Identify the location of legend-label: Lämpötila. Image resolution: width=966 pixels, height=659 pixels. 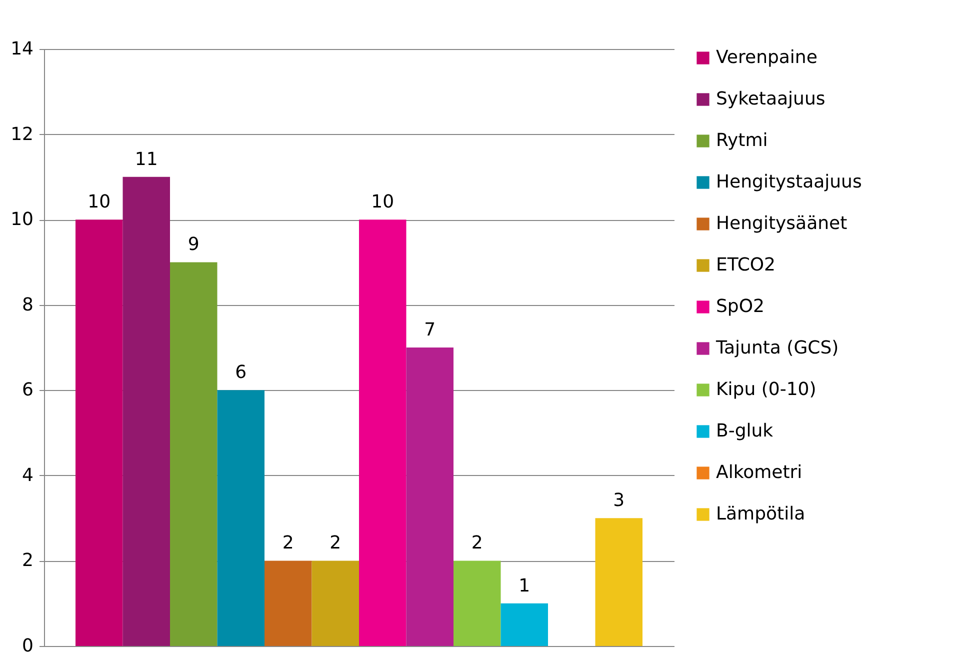
(761, 514).